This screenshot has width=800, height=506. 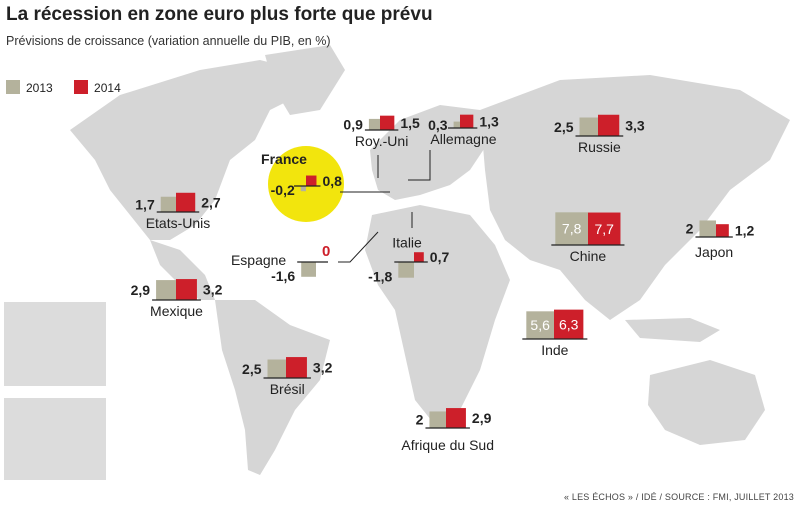 I want to click on value-2013-inde: 5,6, so click(x=540, y=325).